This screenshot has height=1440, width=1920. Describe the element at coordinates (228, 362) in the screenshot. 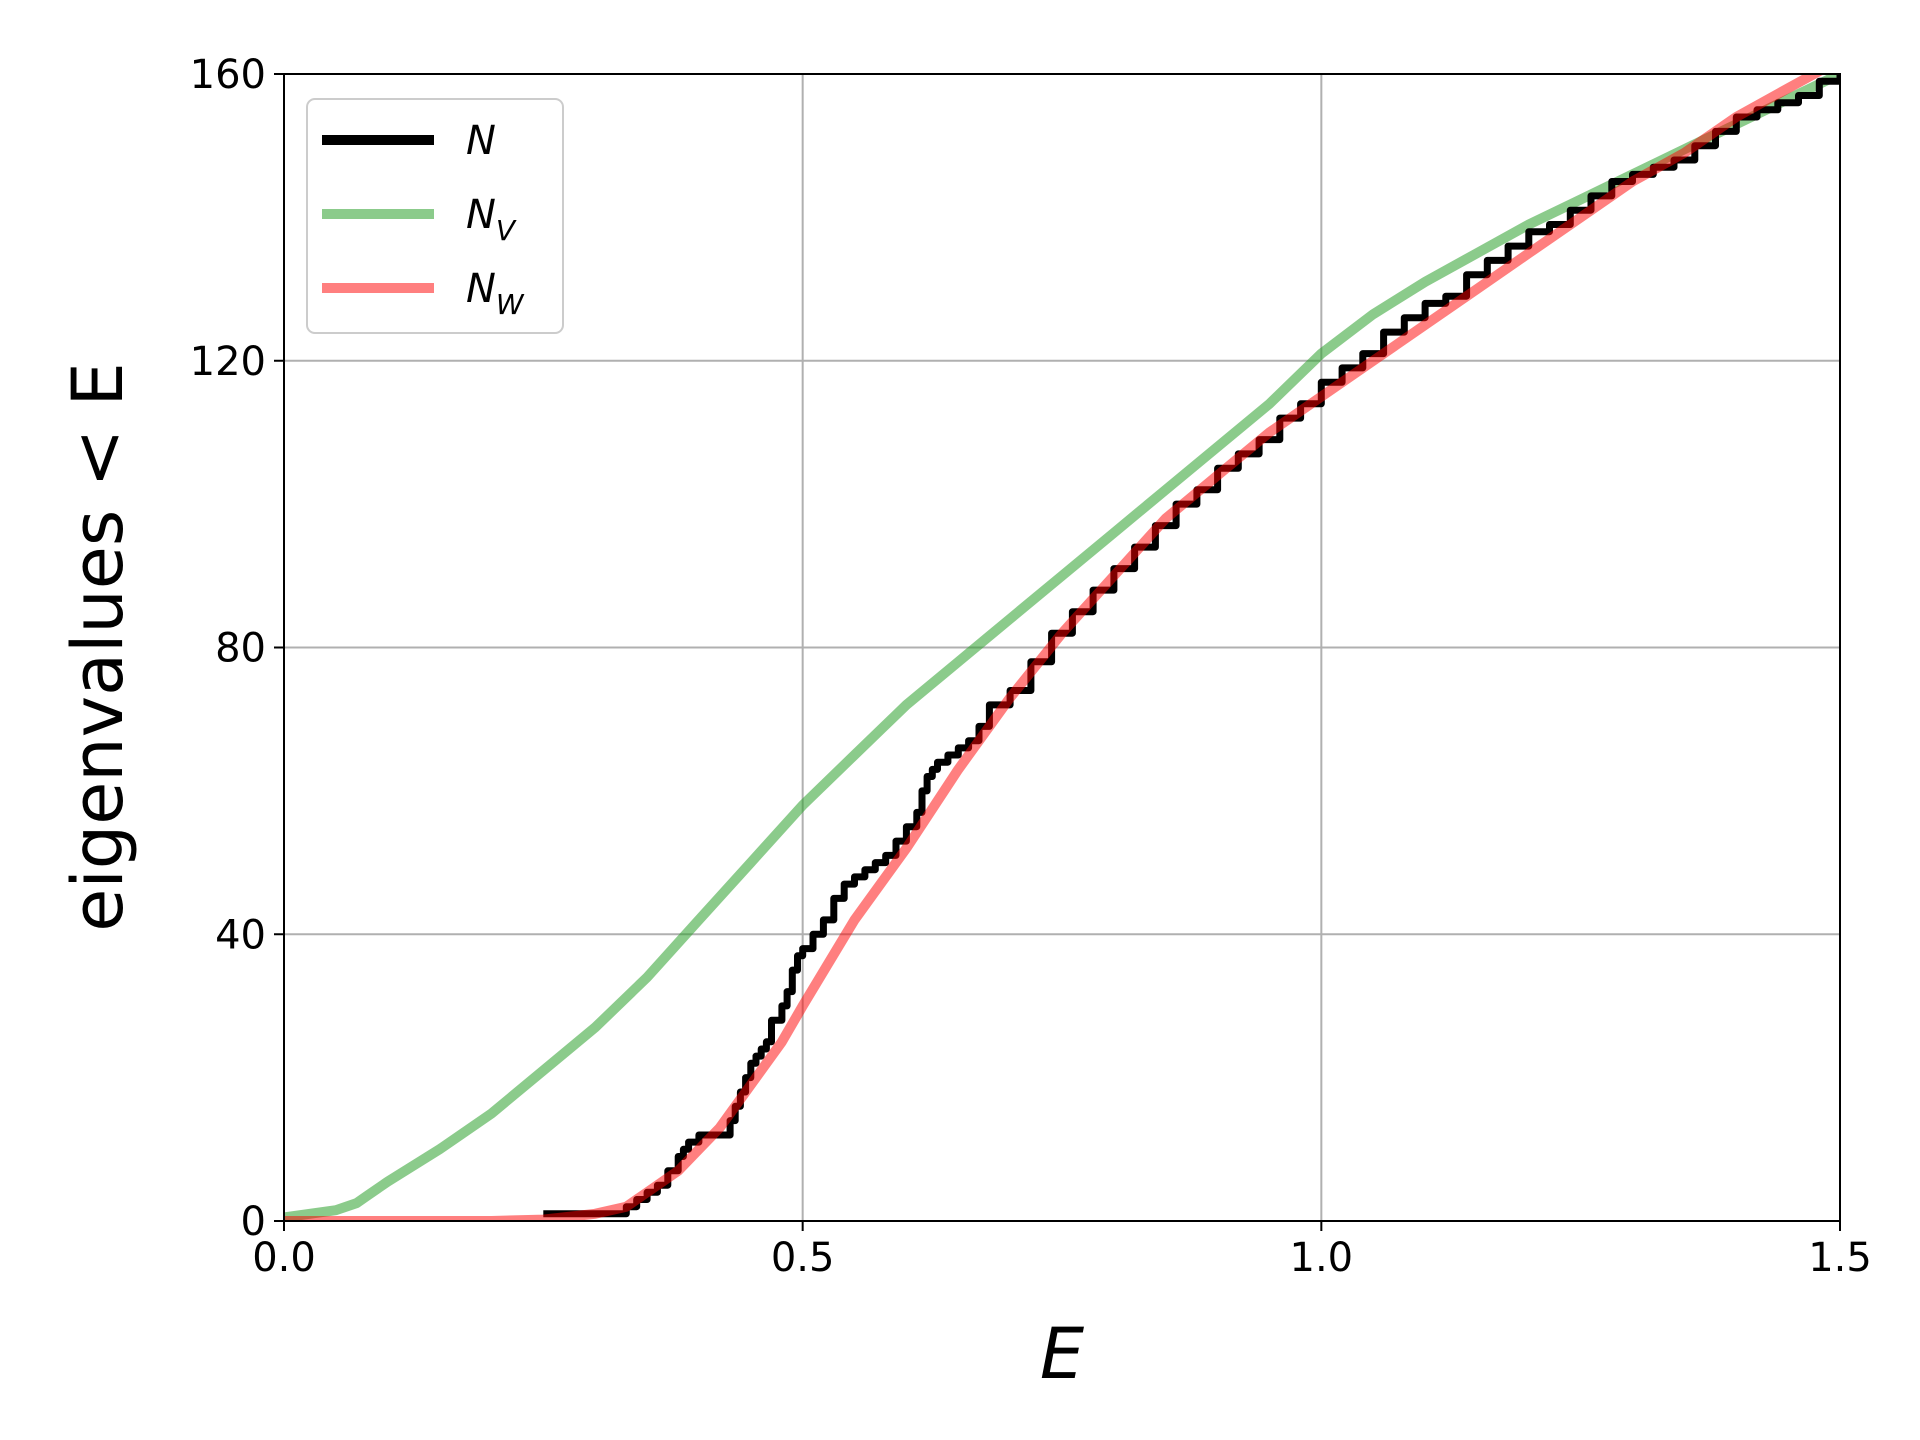

I see `y-tick-label: 120` at that location.